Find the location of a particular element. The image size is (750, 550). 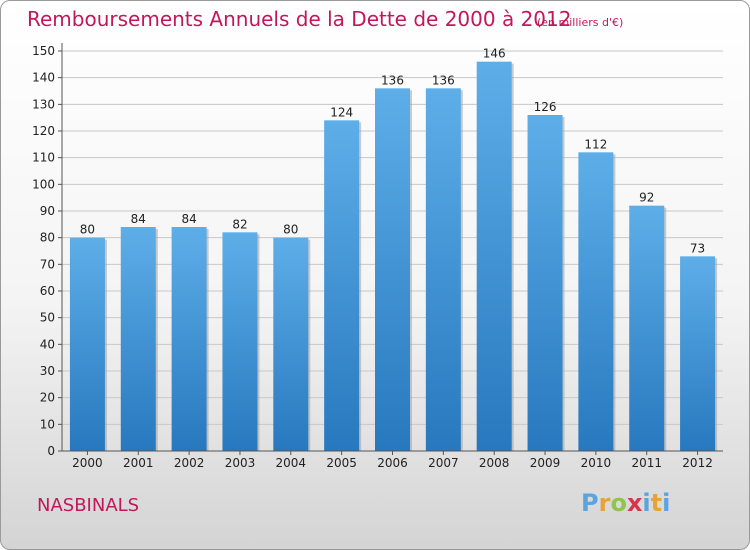

y-tick-label: 50 is located at coordinates (47, 318).